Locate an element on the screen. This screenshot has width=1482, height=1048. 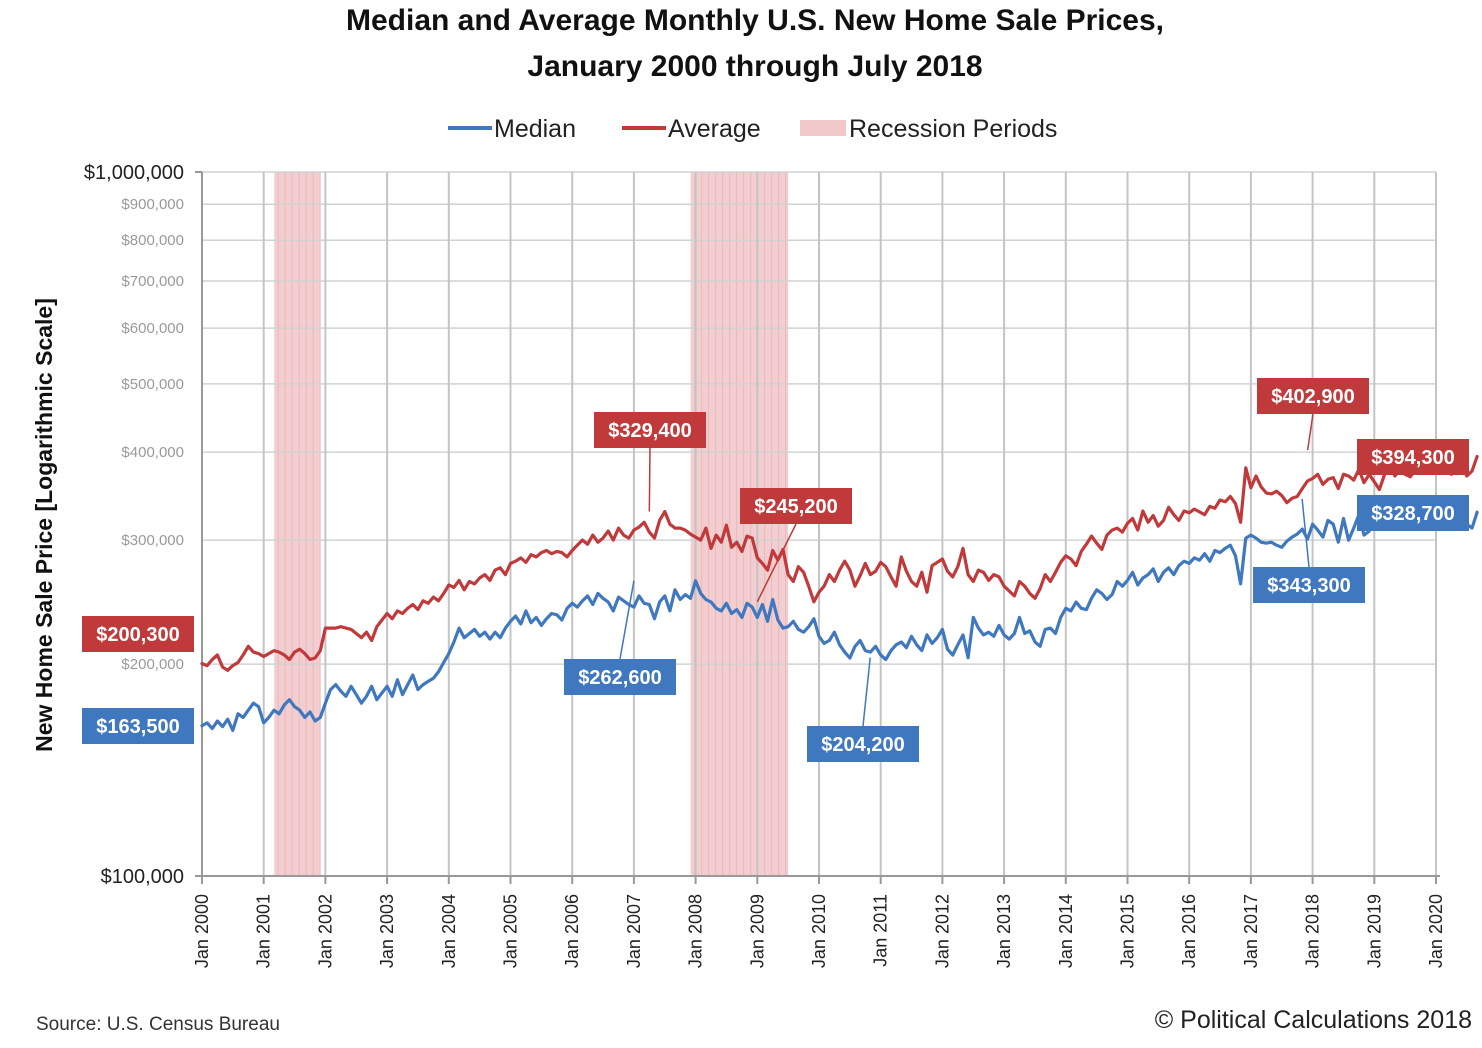
y-tick-label: $300,000 is located at coordinates (152, 540).